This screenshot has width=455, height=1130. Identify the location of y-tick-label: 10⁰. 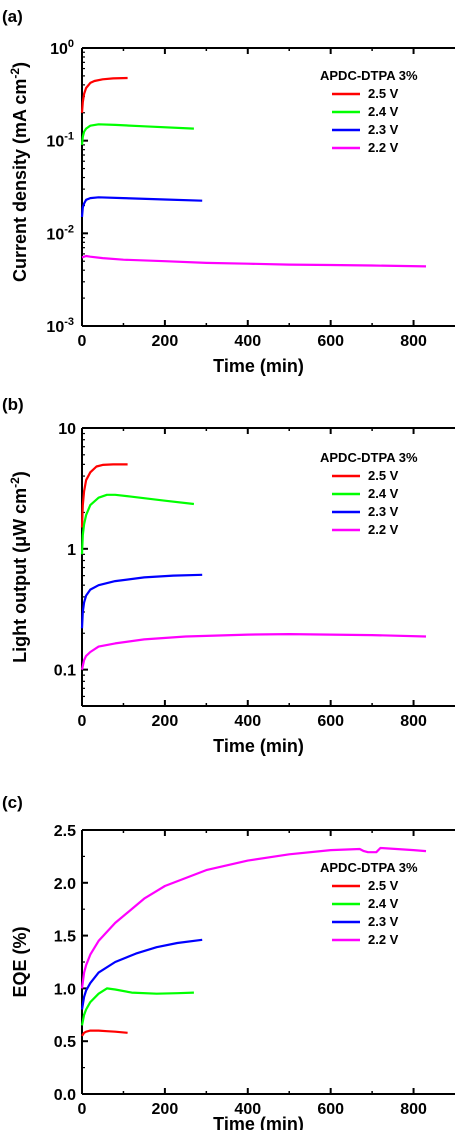
(62, 48).